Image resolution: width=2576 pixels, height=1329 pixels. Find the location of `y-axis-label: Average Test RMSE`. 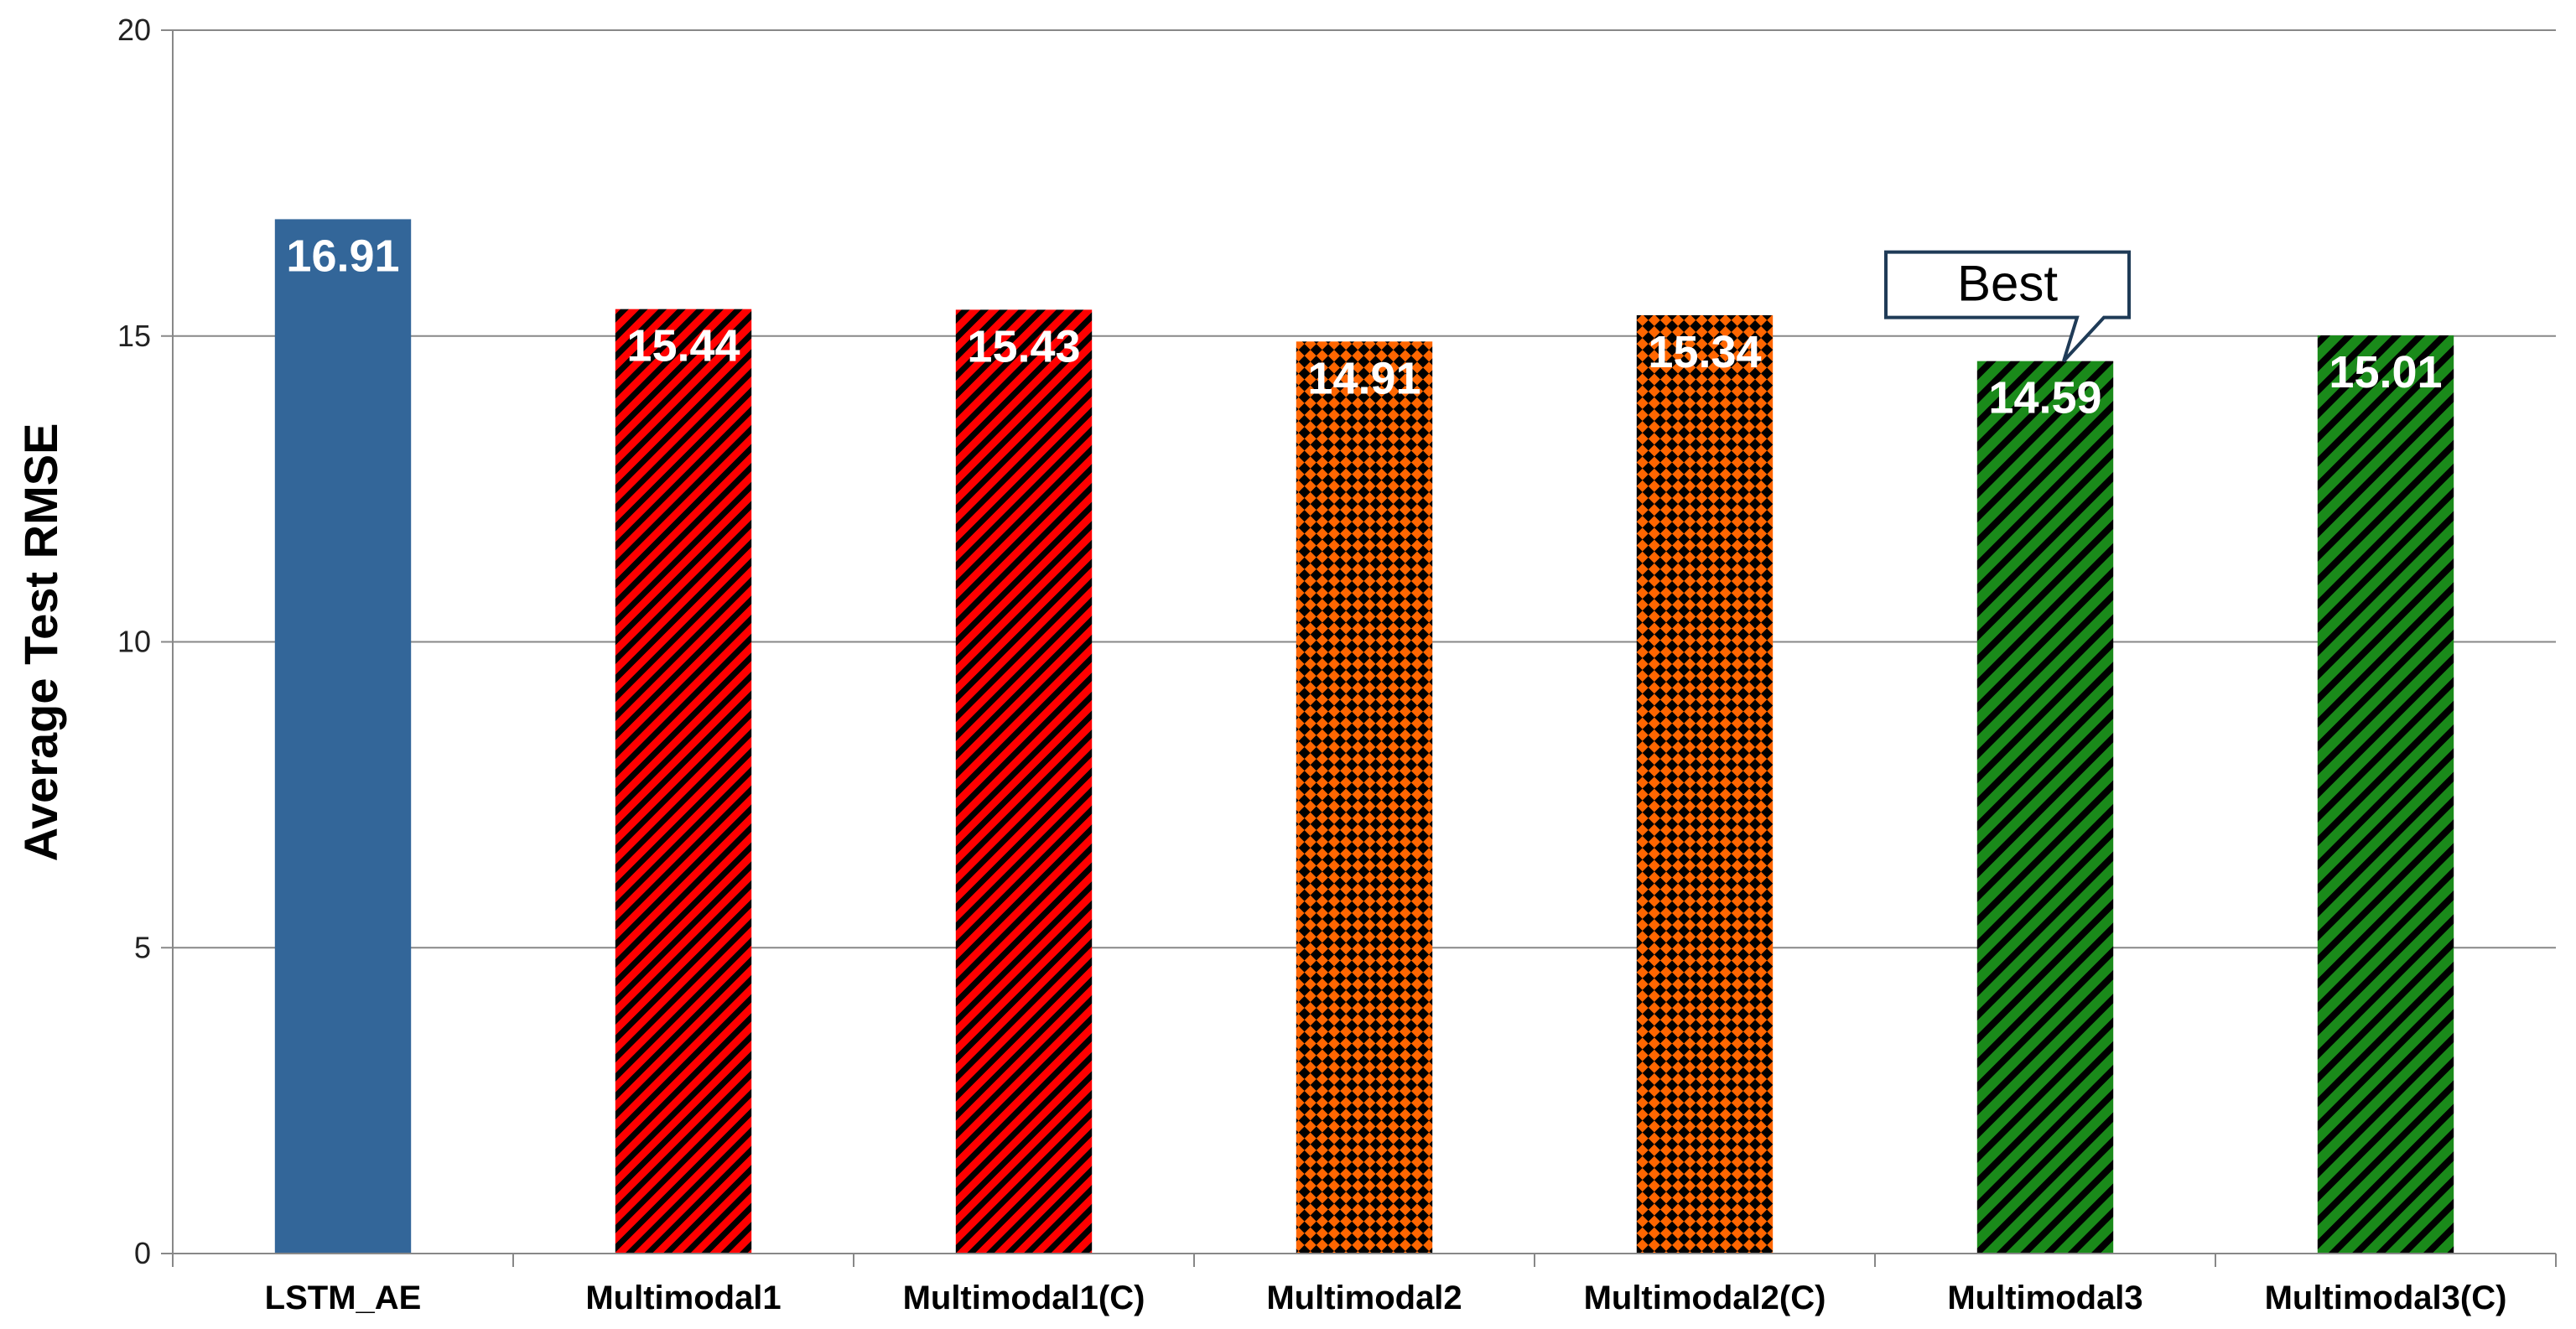

y-axis-label: Average Test RMSE is located at coordinates (40, 642).